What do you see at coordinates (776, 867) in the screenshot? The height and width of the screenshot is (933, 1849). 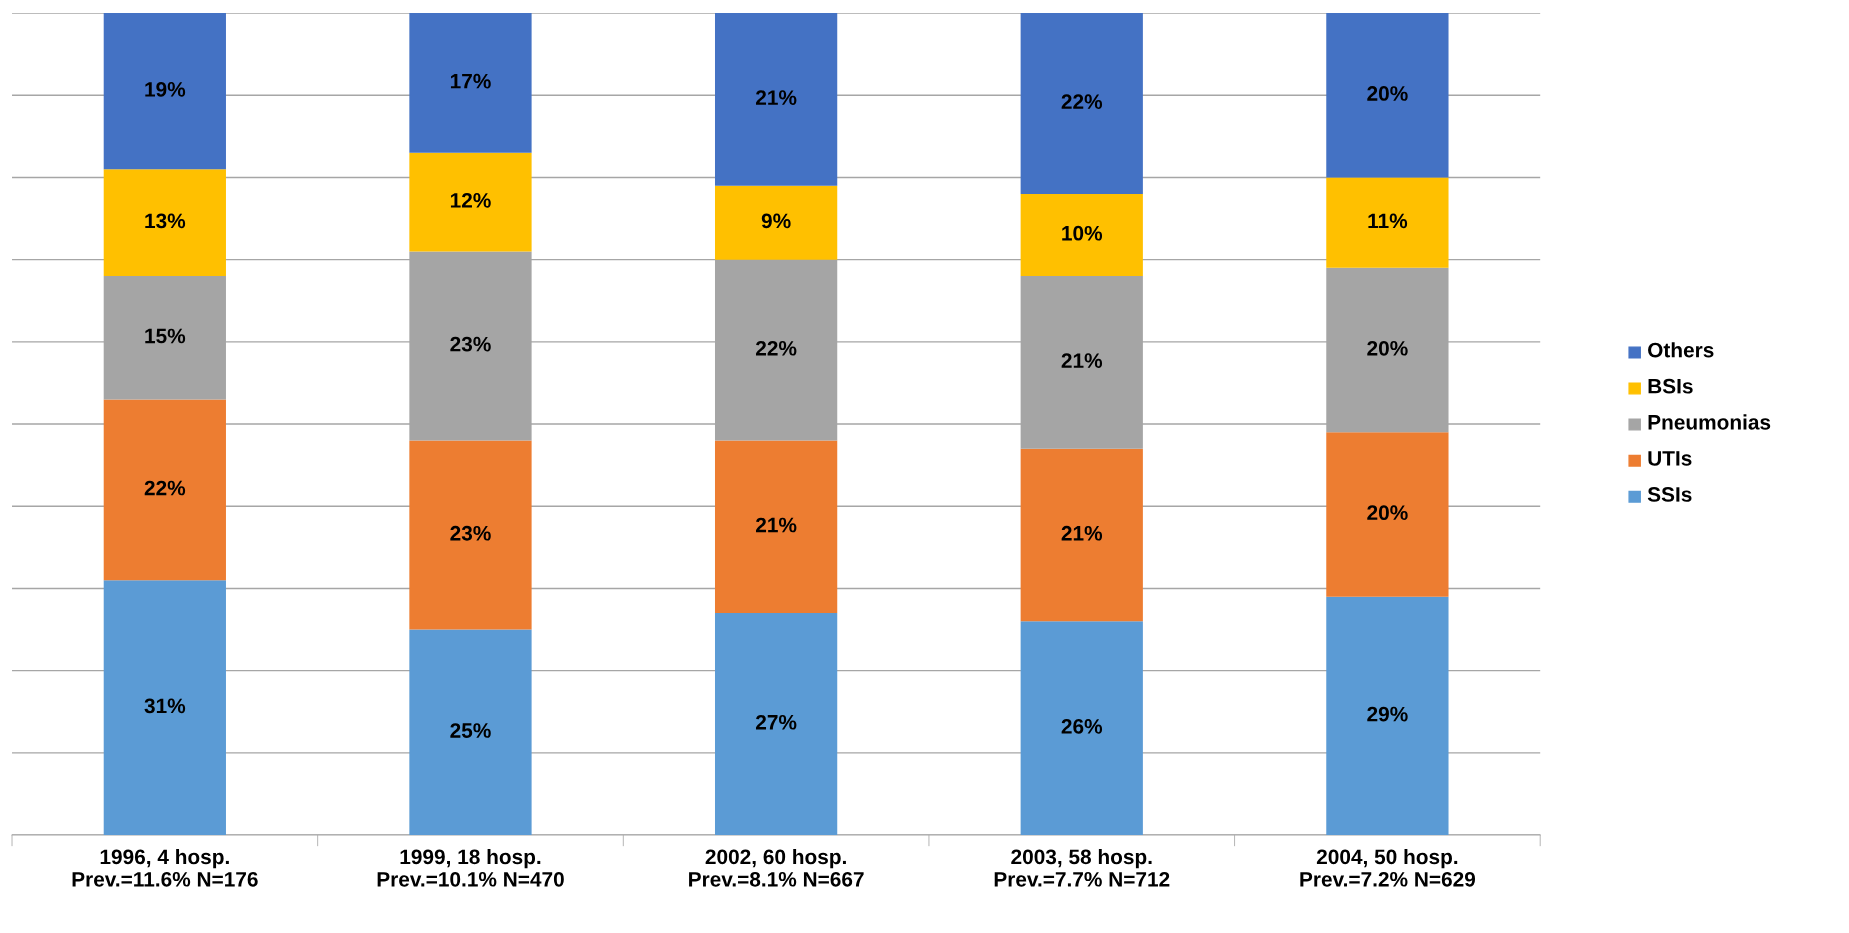 I see `x-tick-label: 2002, 60 hosp. Prev.=8.1% N=667` at bounding box center [776, 867].